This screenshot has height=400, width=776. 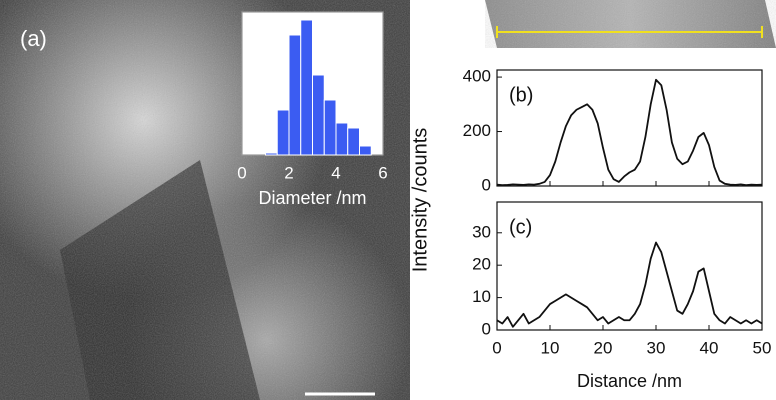 I want to click on y-tick-label: 200, so click(x=477, y=130).